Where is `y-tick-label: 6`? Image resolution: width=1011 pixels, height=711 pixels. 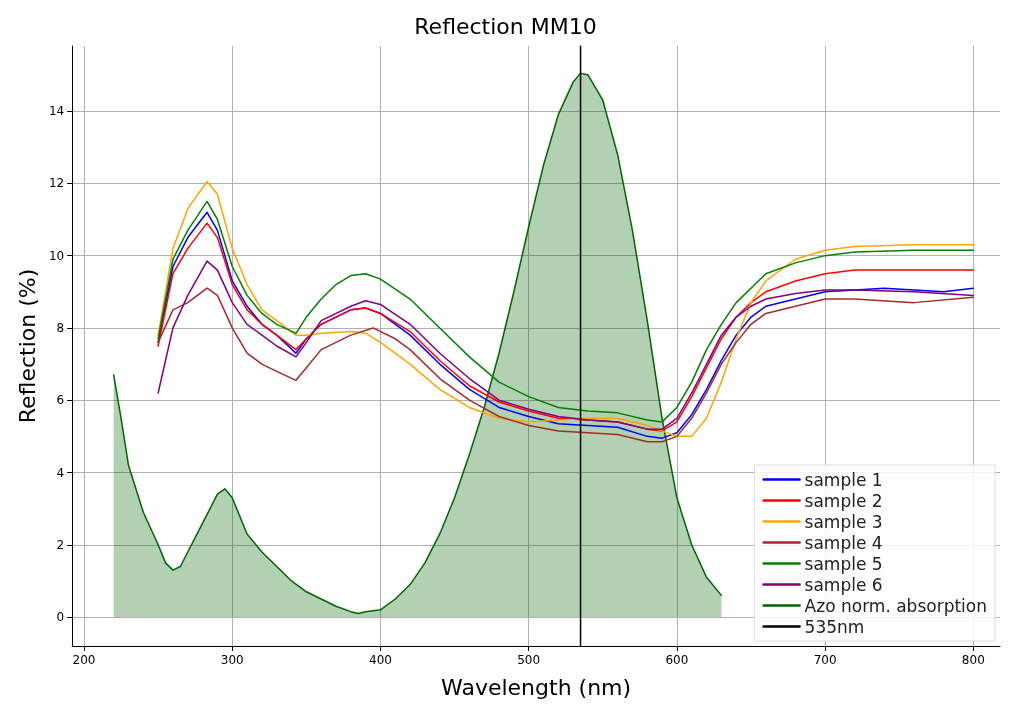 y-tick-label: 6 is located at coordinates (60, 400).